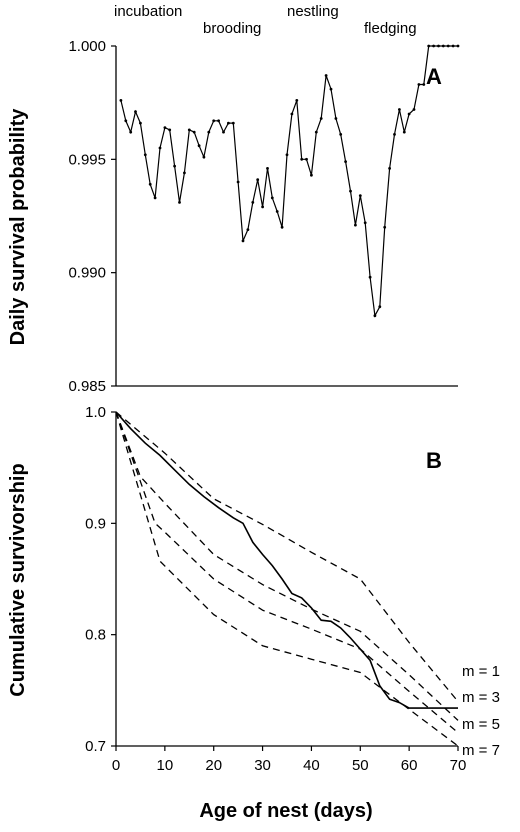 The width and height of the screenshot is (520, 832). Describe the element at coordinates (313, 11) in the screenshot. I see `phase-label-nestling: nestling` at that location.